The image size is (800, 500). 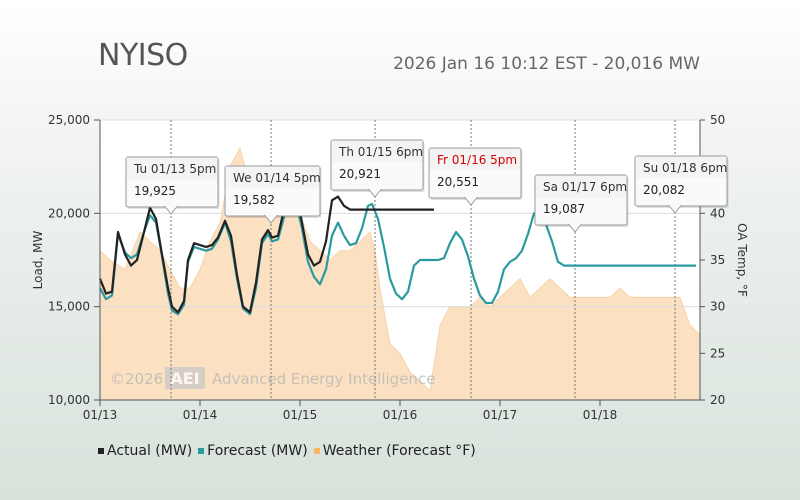 What do you see at coordinates (38, 260) in the screenshot?
I see `y-axis-title: Load, MW` at bounding box center [38, 260].